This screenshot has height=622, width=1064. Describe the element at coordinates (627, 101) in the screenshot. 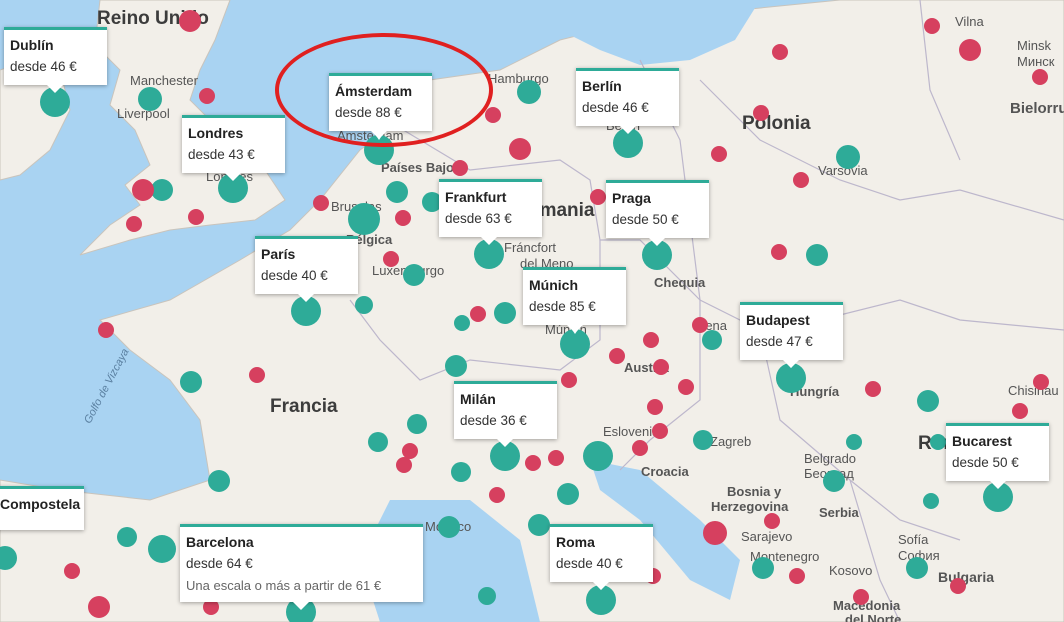

I see `price-card-berlin: Berlín desde 46 €` at that location.